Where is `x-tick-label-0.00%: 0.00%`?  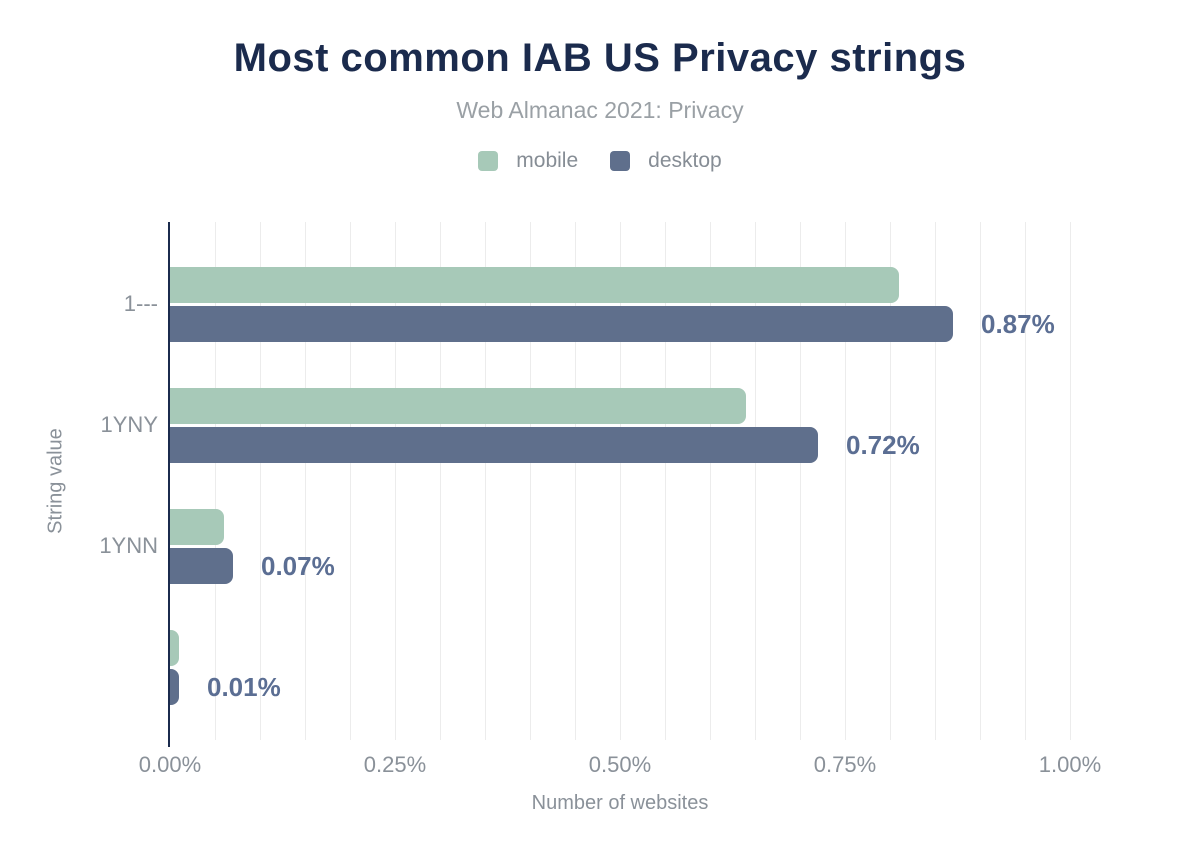
x-tick-label-0.00%: 0.00% is located at coordinates (170, 764).